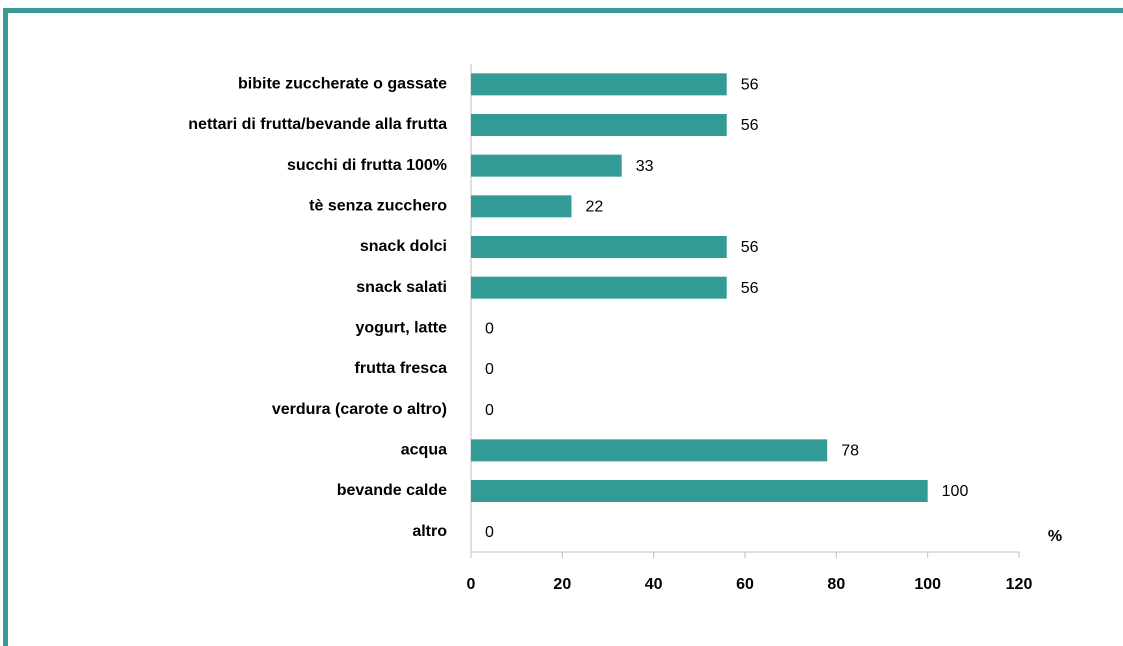  What do you see at coordinates (562, 584) in the screenshot?
I see `x-tick-label: 20` at bounding box center [562, 584].